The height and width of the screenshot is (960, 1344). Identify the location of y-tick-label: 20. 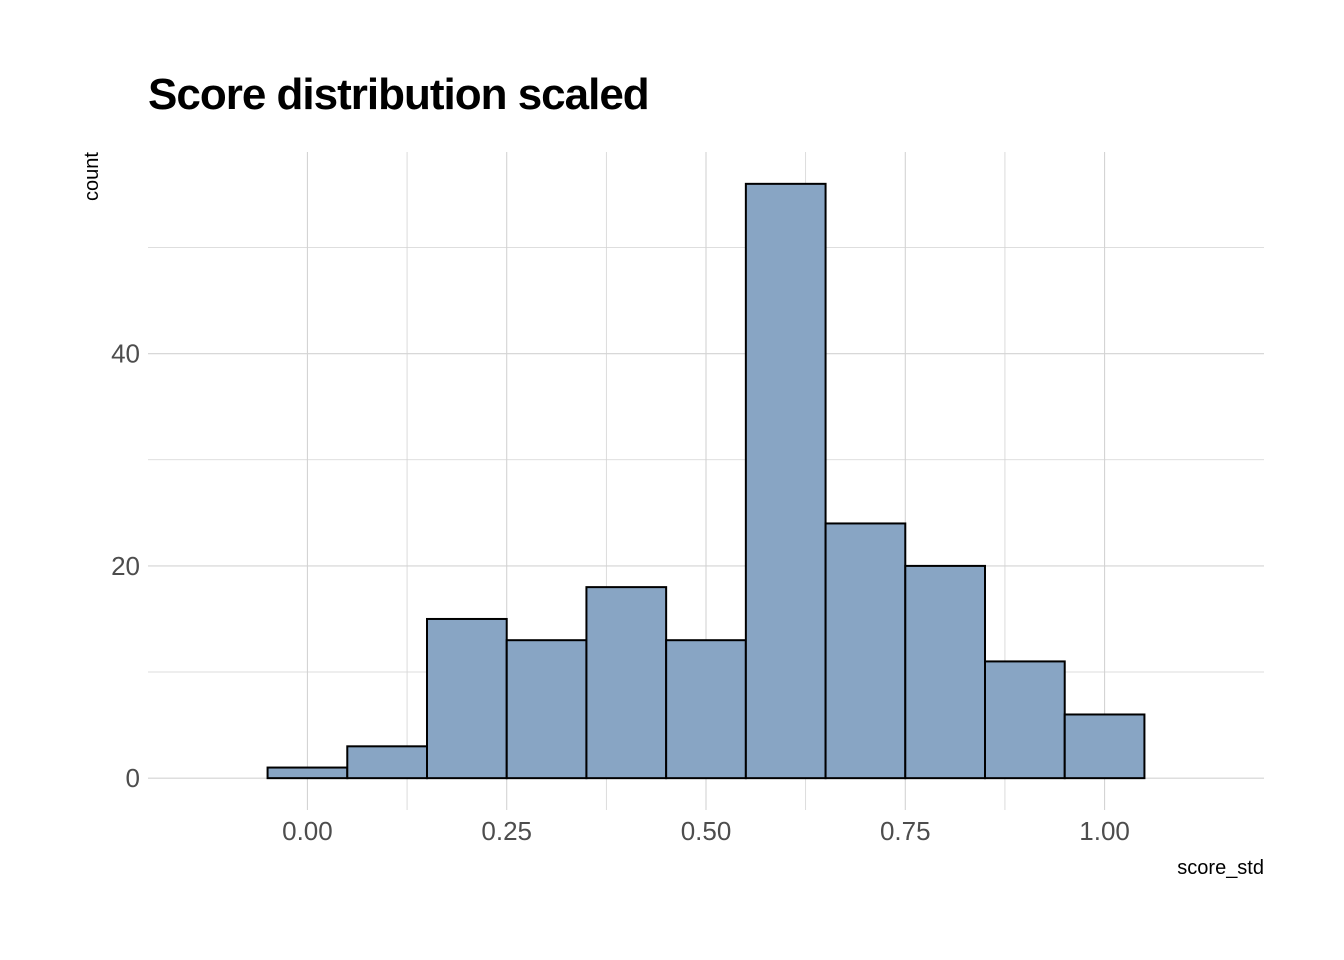
(125, 566).